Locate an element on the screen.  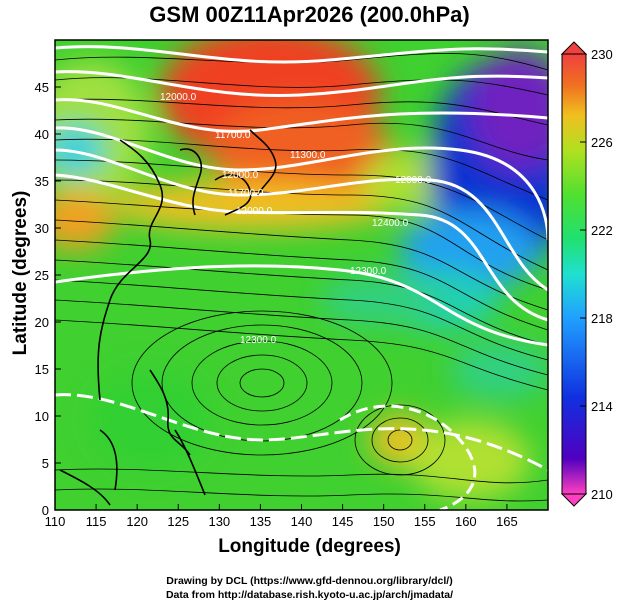
x-tick-label: 125 is located at coordinates (178, 521).